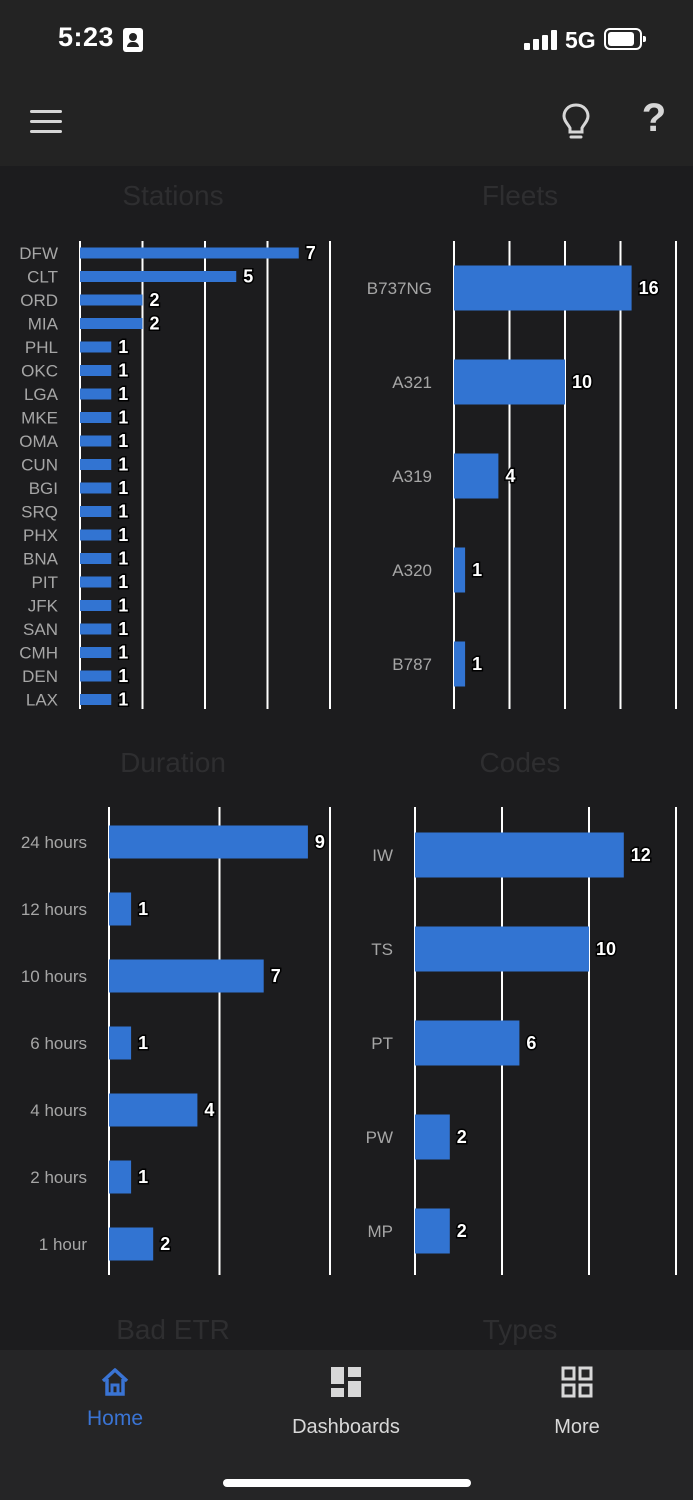 The image size is (693, 1500). What do you see at coordinates (577, 1382) in the screenshot?
I see `apps-icon` at bounding box center [577, 1382].